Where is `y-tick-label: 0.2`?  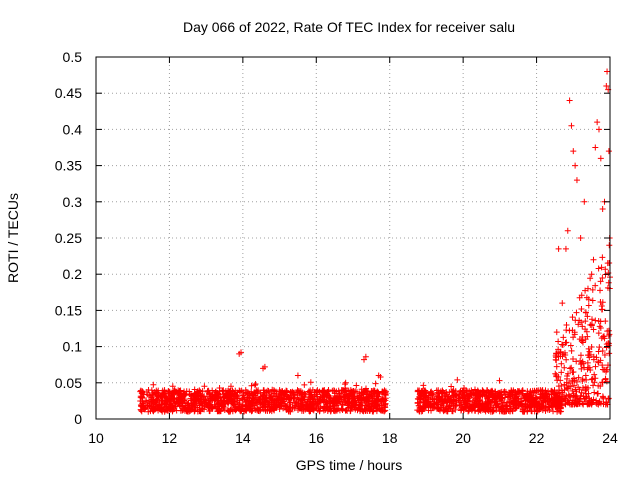 y-tick-label: 0.2 is located at coordinates (73, 274).